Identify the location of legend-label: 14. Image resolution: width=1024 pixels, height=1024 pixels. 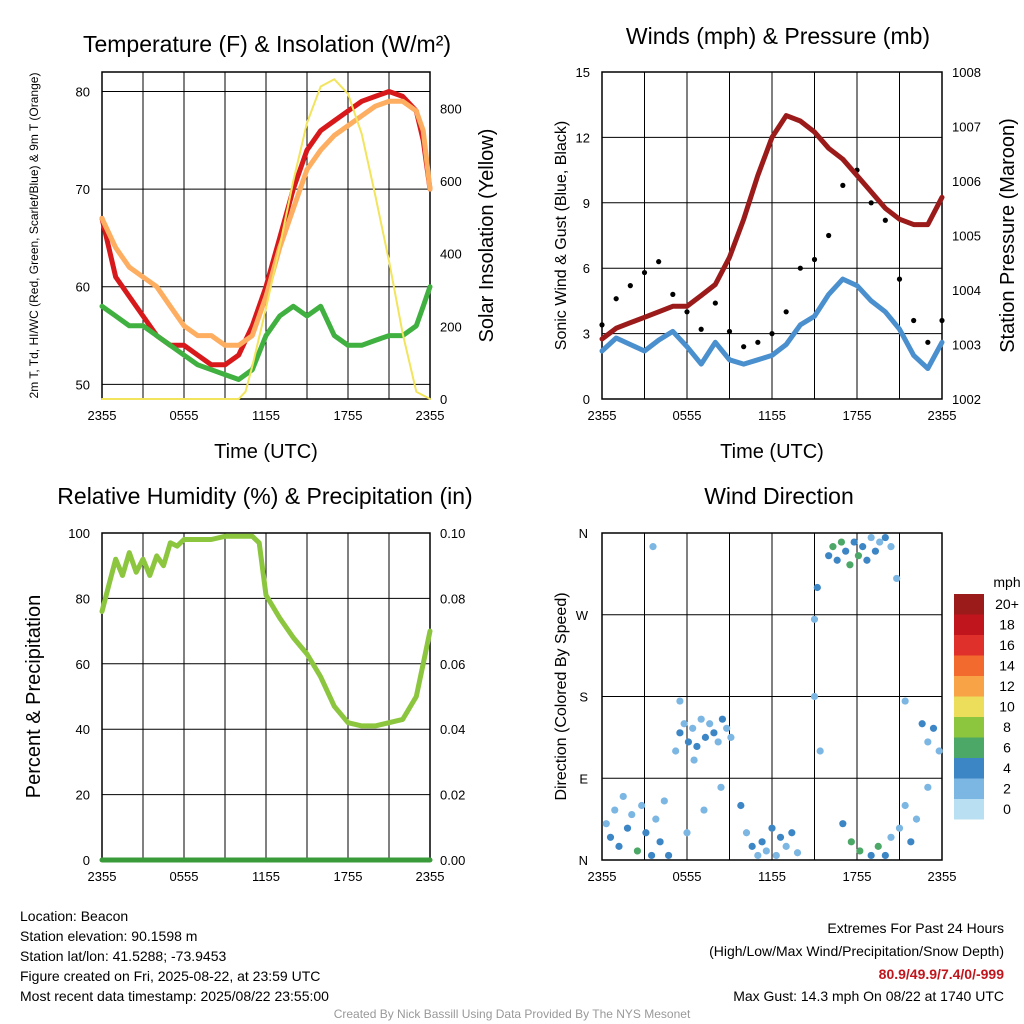
(1007, 666).